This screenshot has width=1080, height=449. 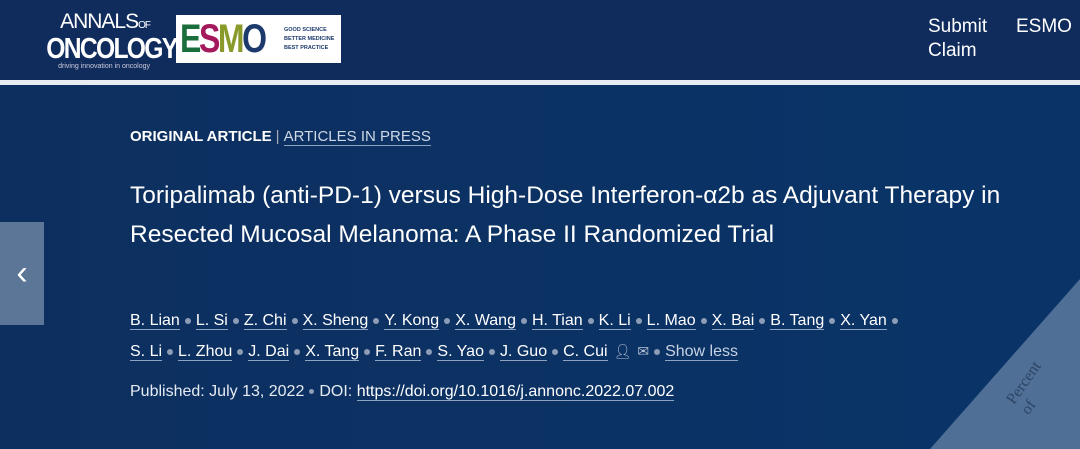 I want to click on author-link: X. Sheng, so click(x=335, y=321).